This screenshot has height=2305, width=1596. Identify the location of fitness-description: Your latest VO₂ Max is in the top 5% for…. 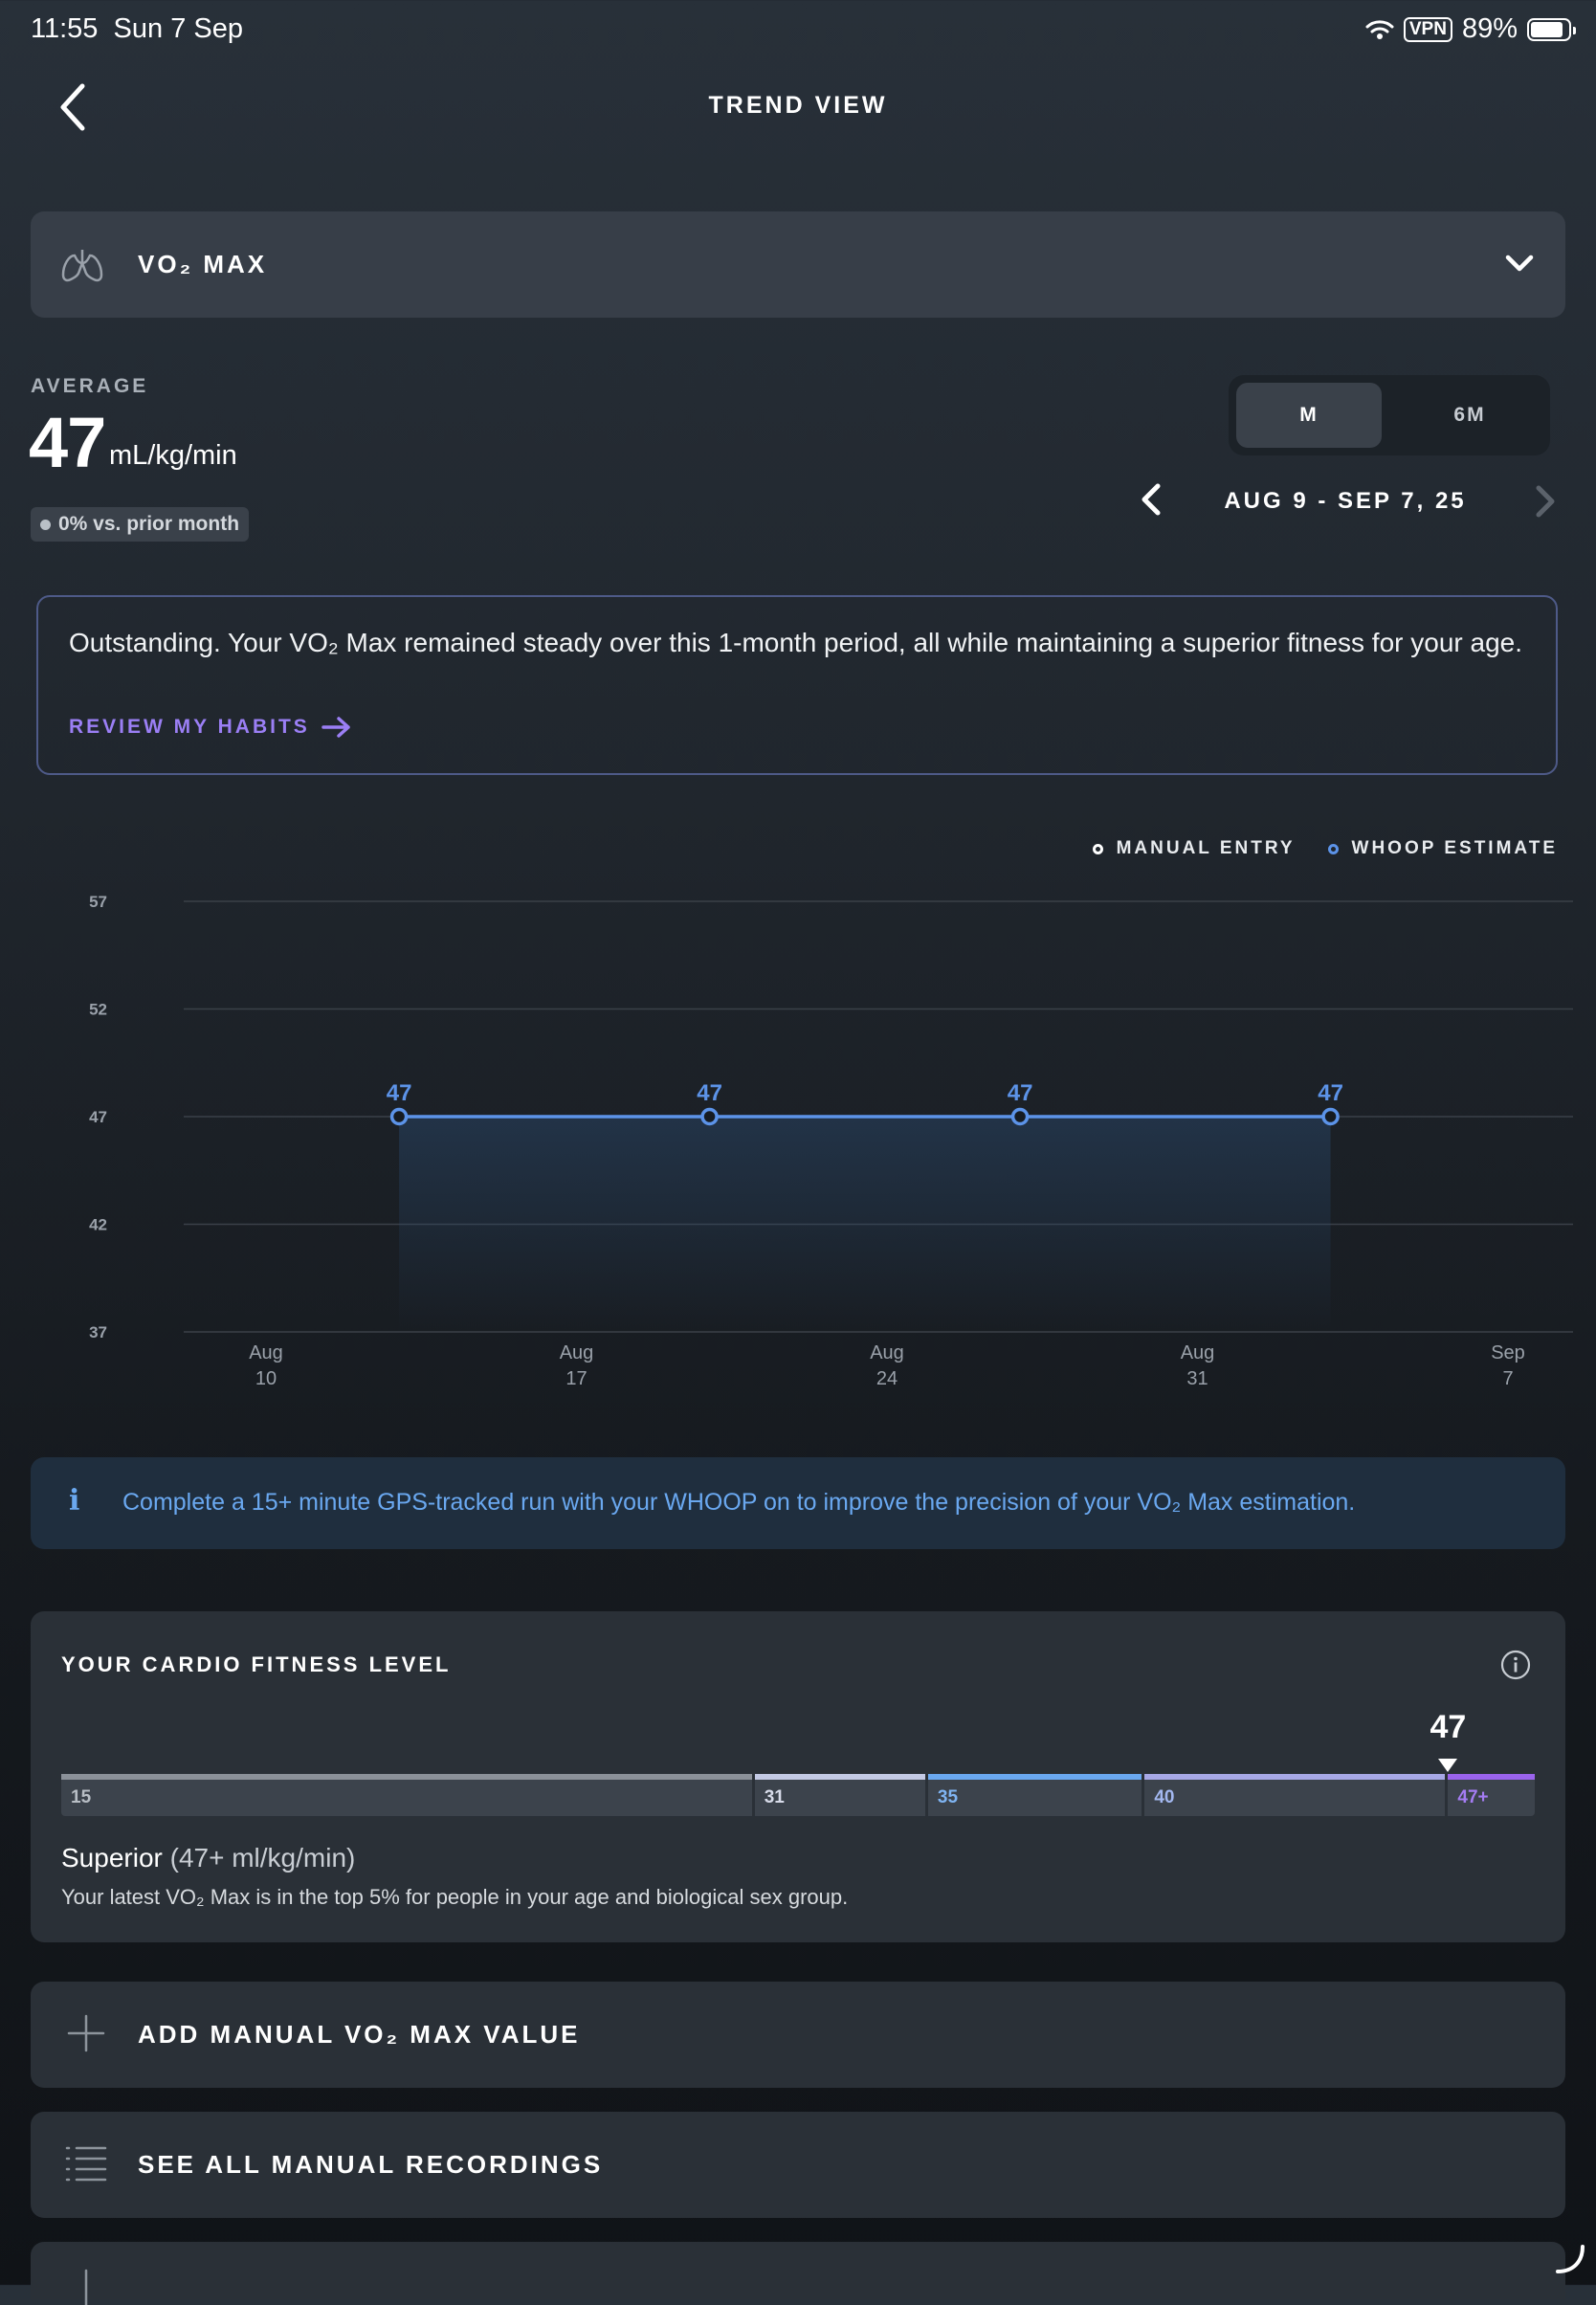
(455, 1897).